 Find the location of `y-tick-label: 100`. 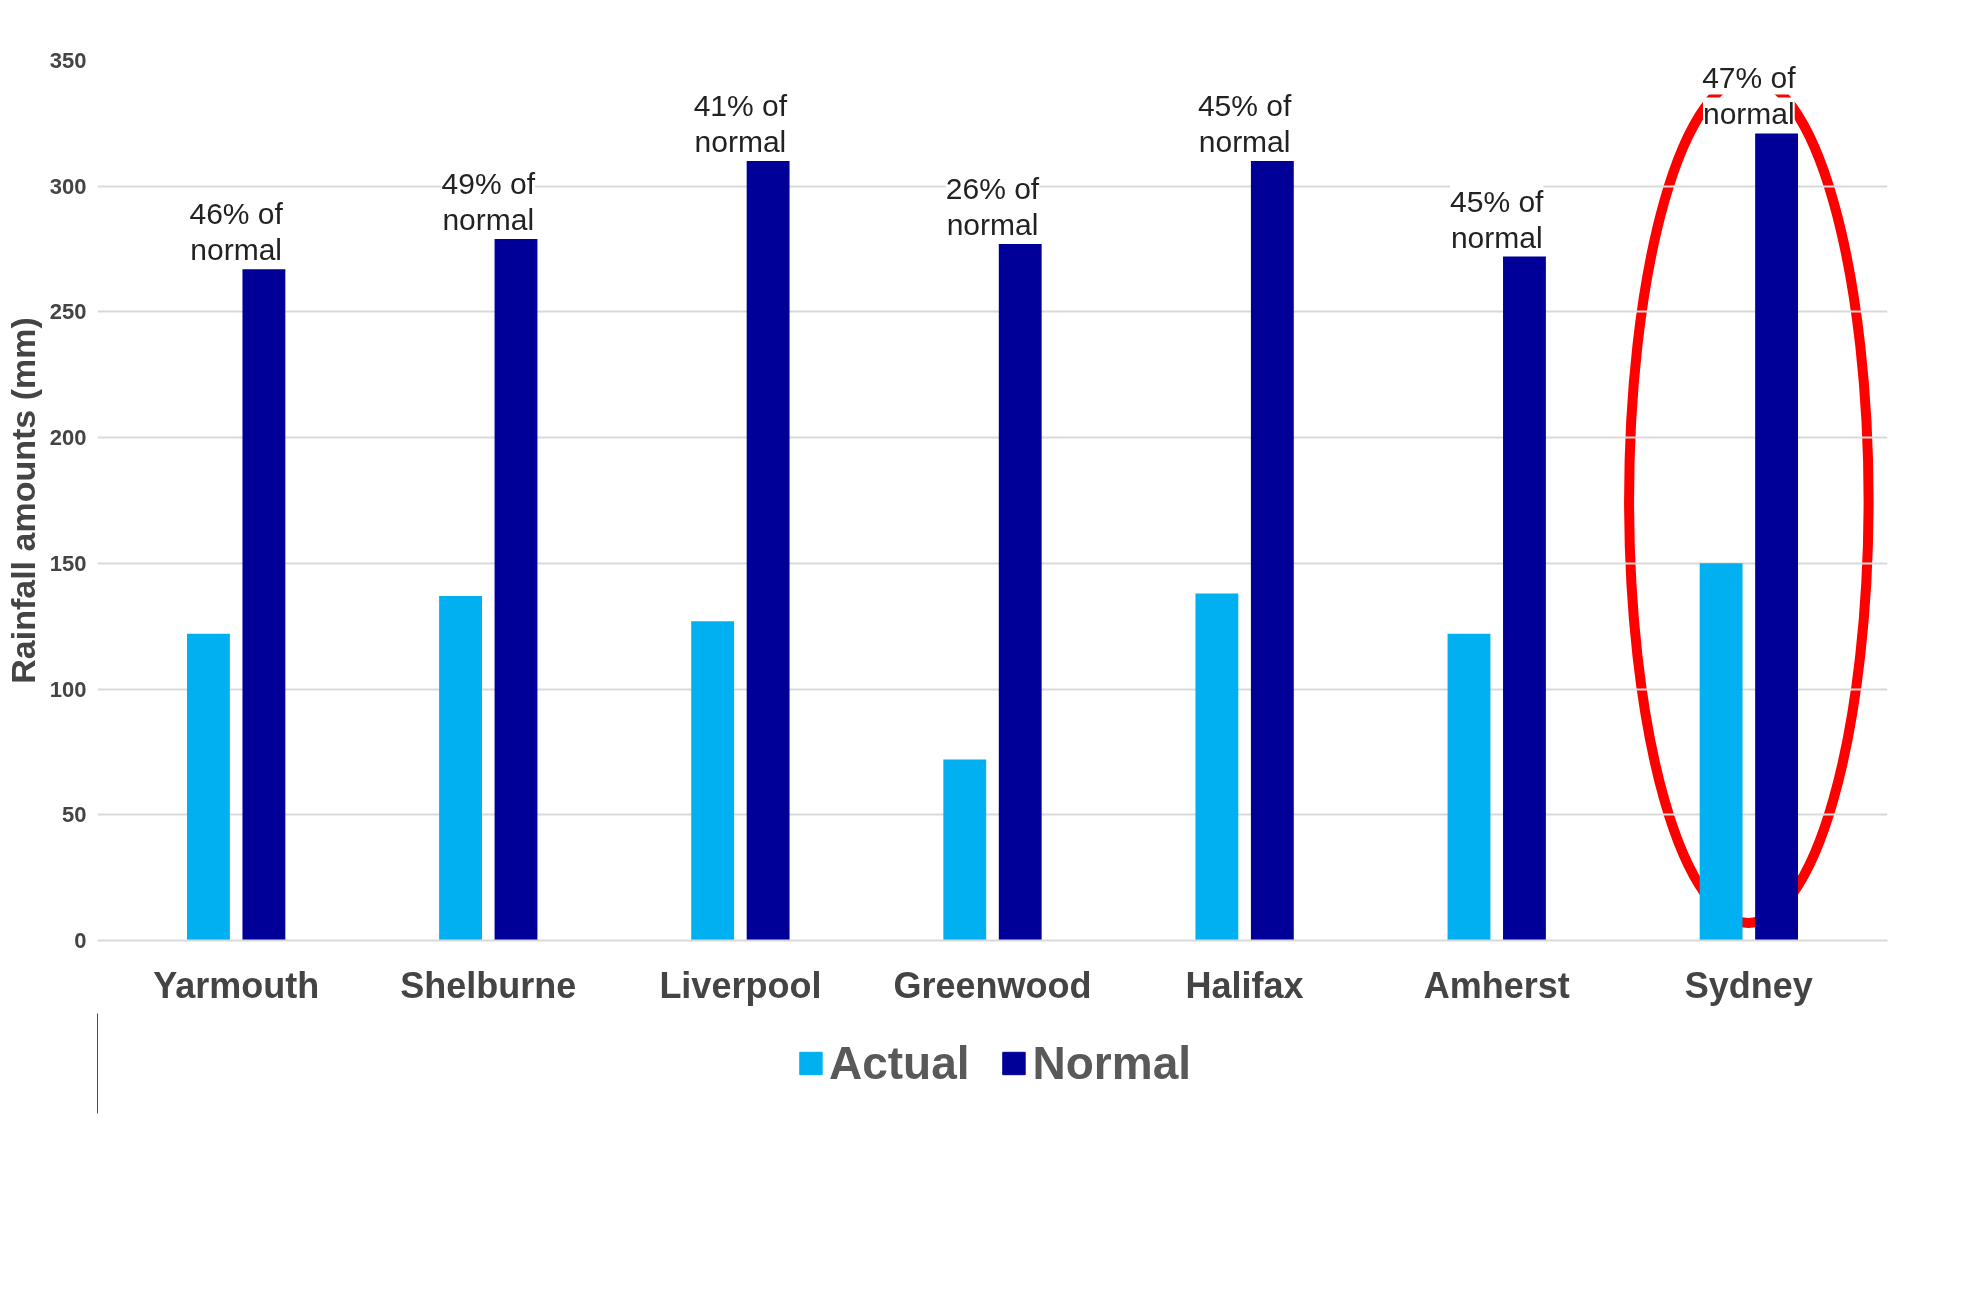

y-tick-label: 100 is located at coordinates (68, 689).